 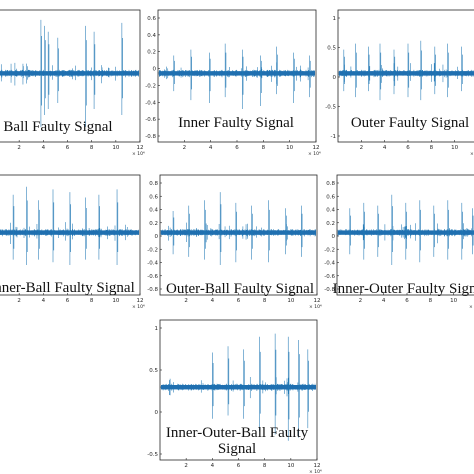 What do you see at coordinates (237, 449) in the screenshot?
I see `panel-caption-line-2: Signal` at bounding box center [237, 449].